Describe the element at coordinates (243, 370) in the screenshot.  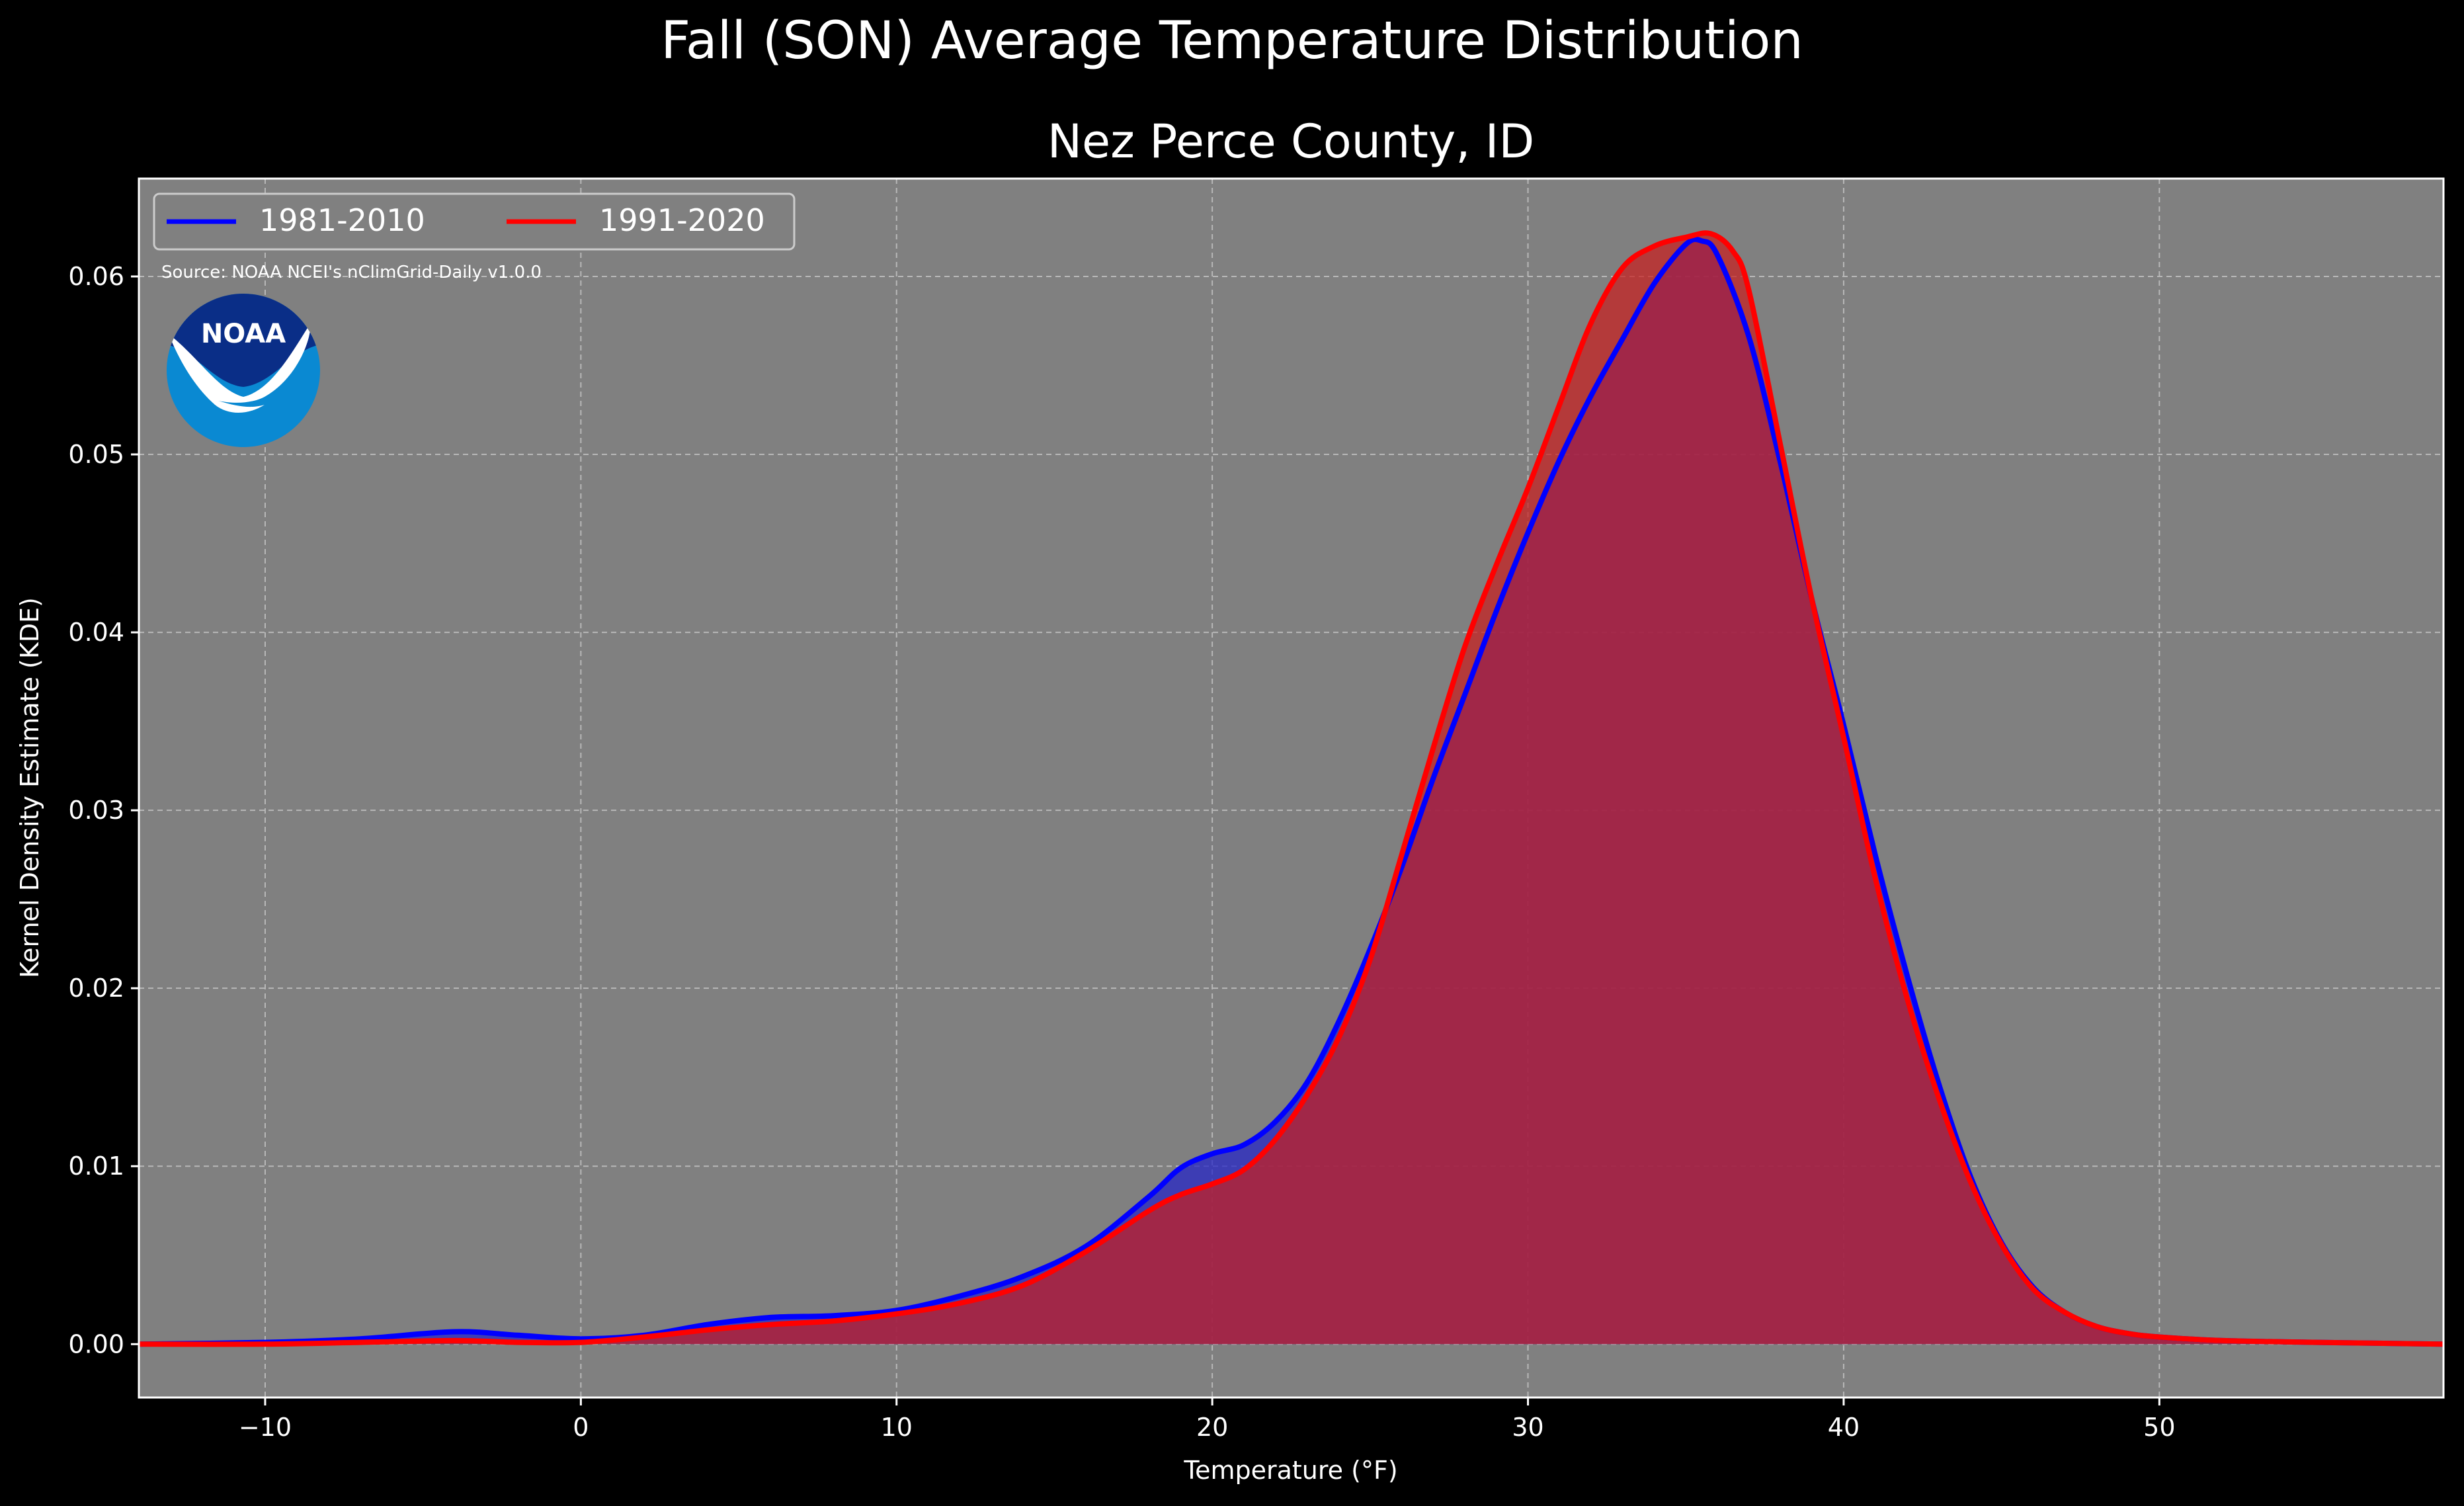
I see `noaa-logo-icon: NOAA` at that location.